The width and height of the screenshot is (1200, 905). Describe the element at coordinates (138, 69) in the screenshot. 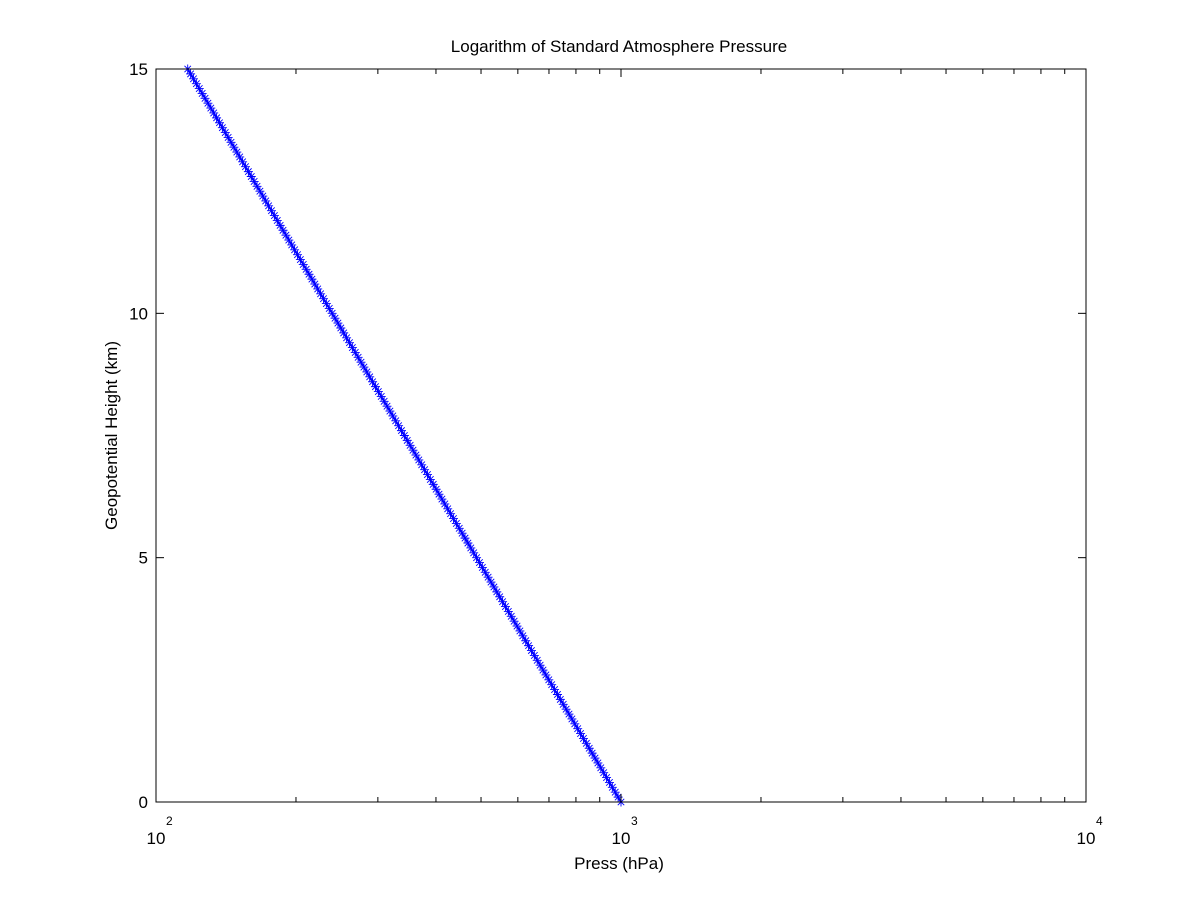

I see `y-tick-label: 15` at that location.